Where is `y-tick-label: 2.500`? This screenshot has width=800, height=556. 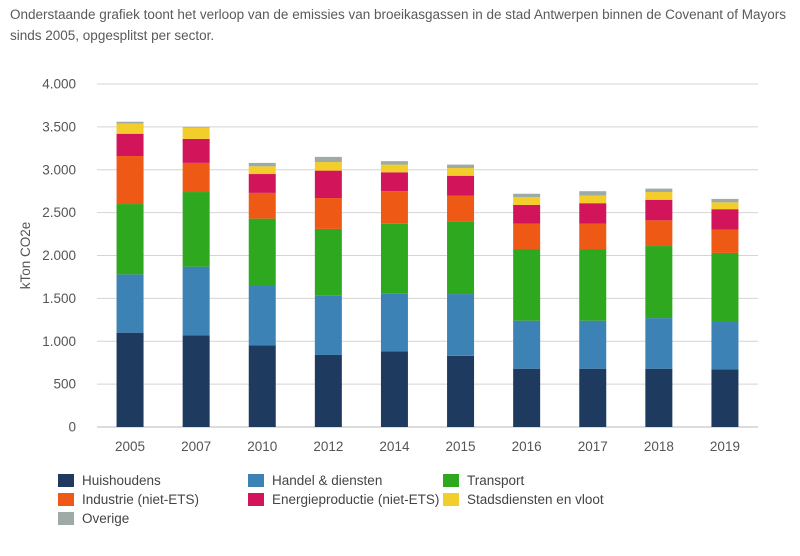 y-tick-label: 2.500 is located at coordinates (59, 212).